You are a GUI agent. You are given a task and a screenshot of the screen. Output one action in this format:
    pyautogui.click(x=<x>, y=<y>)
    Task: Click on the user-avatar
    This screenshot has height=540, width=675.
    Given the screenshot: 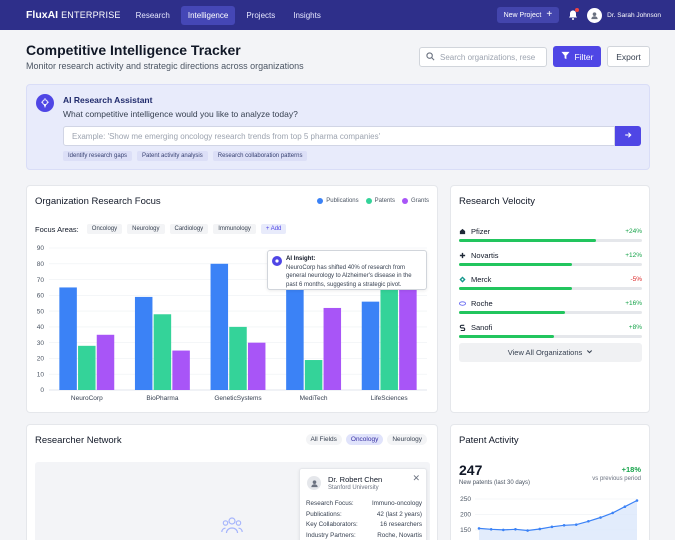 What is the action you would take?
    pyautogui.click(x=595, y=15)
    